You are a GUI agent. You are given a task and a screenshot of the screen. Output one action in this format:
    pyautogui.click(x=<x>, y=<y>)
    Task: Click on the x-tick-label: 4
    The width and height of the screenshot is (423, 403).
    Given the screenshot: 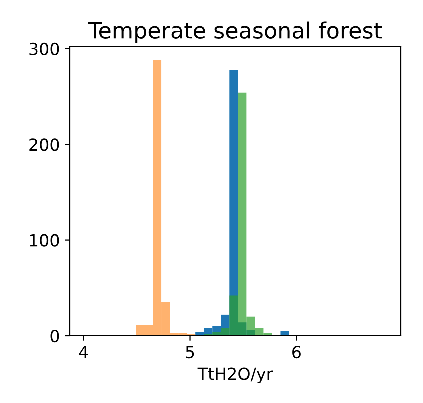 What is the action you would take?
    pyautogui.click(x=83, y=352)
    